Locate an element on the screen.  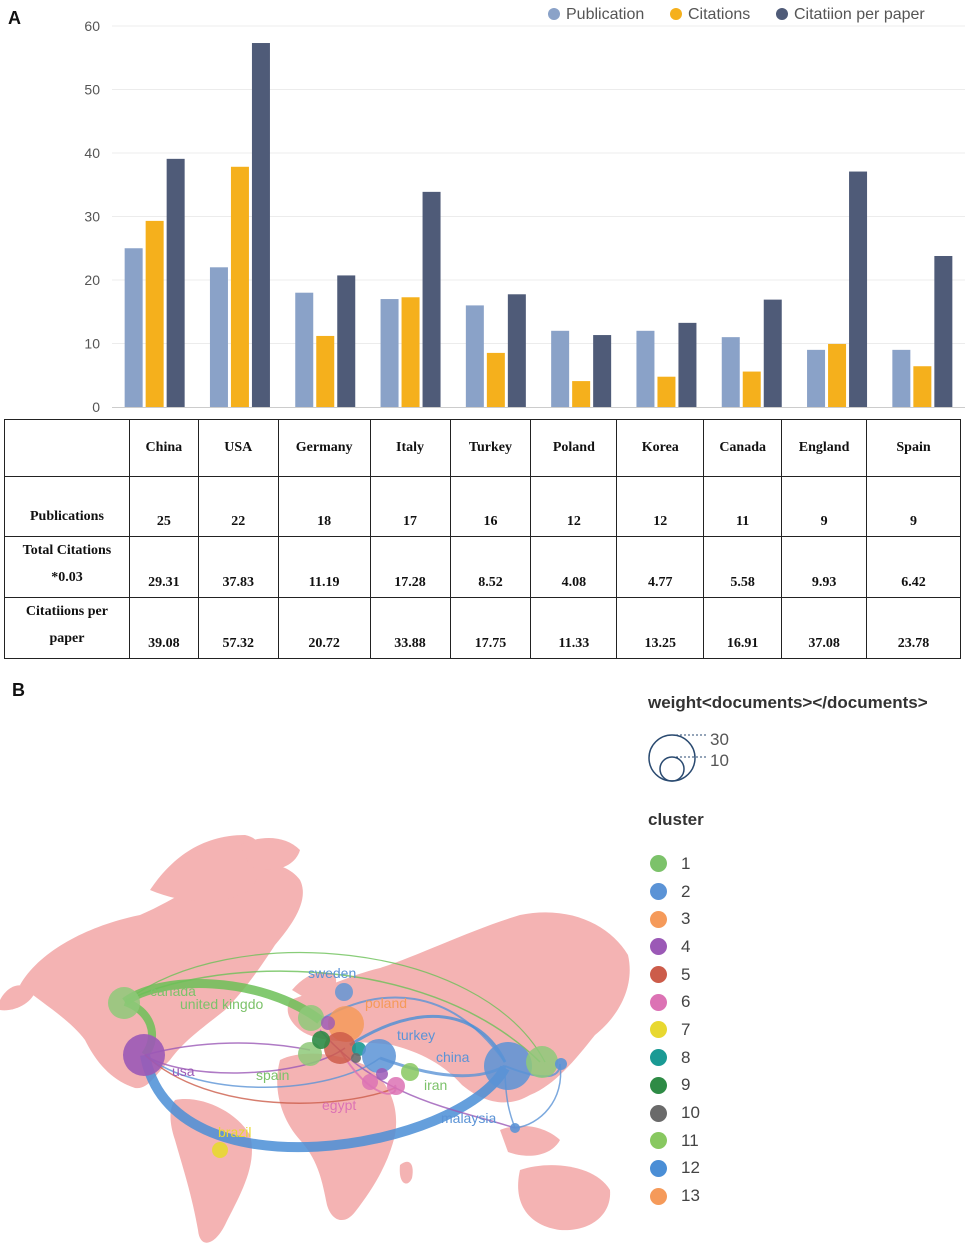
bar-citation-per-paper-germany is located at coordinates (346, 341).